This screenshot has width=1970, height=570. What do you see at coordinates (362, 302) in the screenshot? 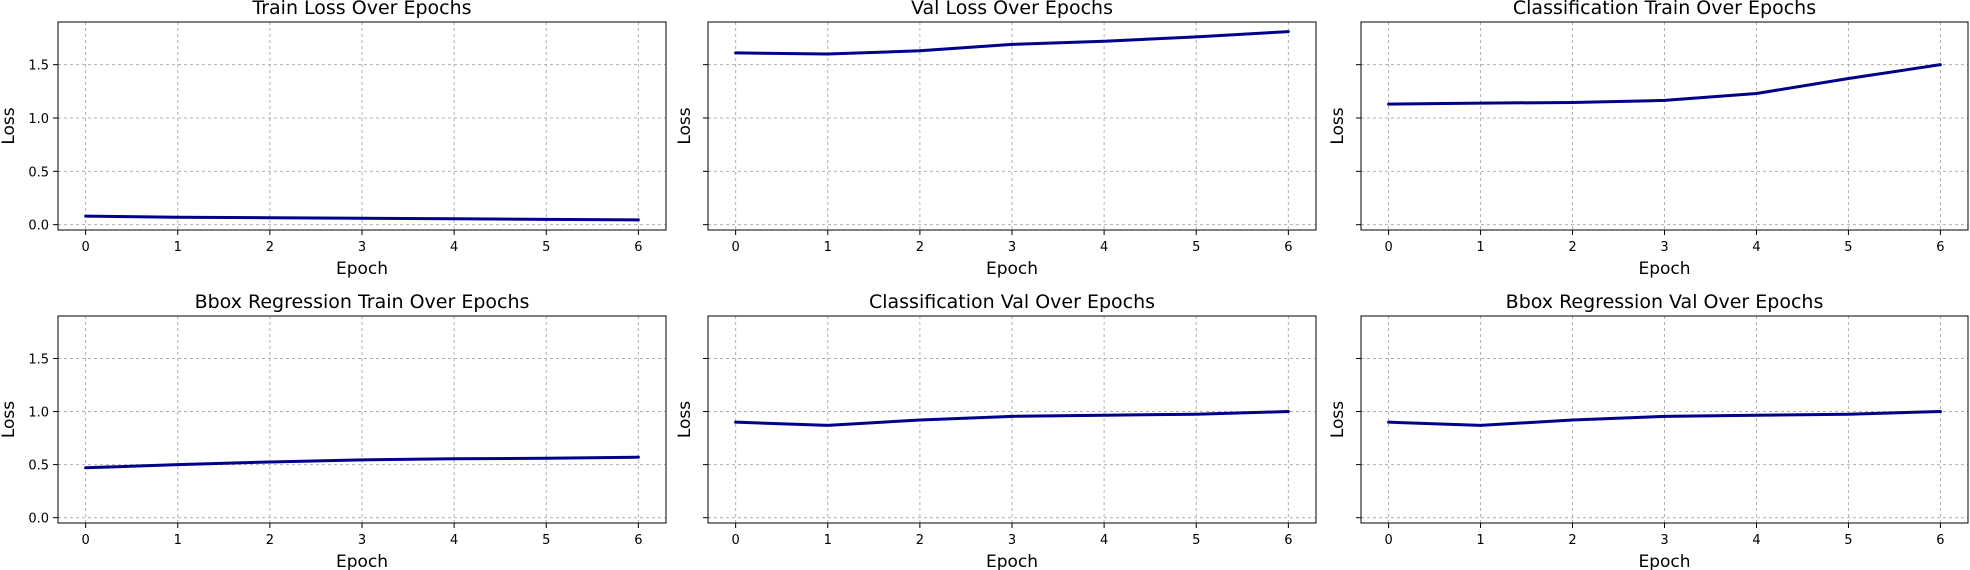
I see `chart-title: Bbox Regression Train Over Epochs` at bounding box center [362, 302].